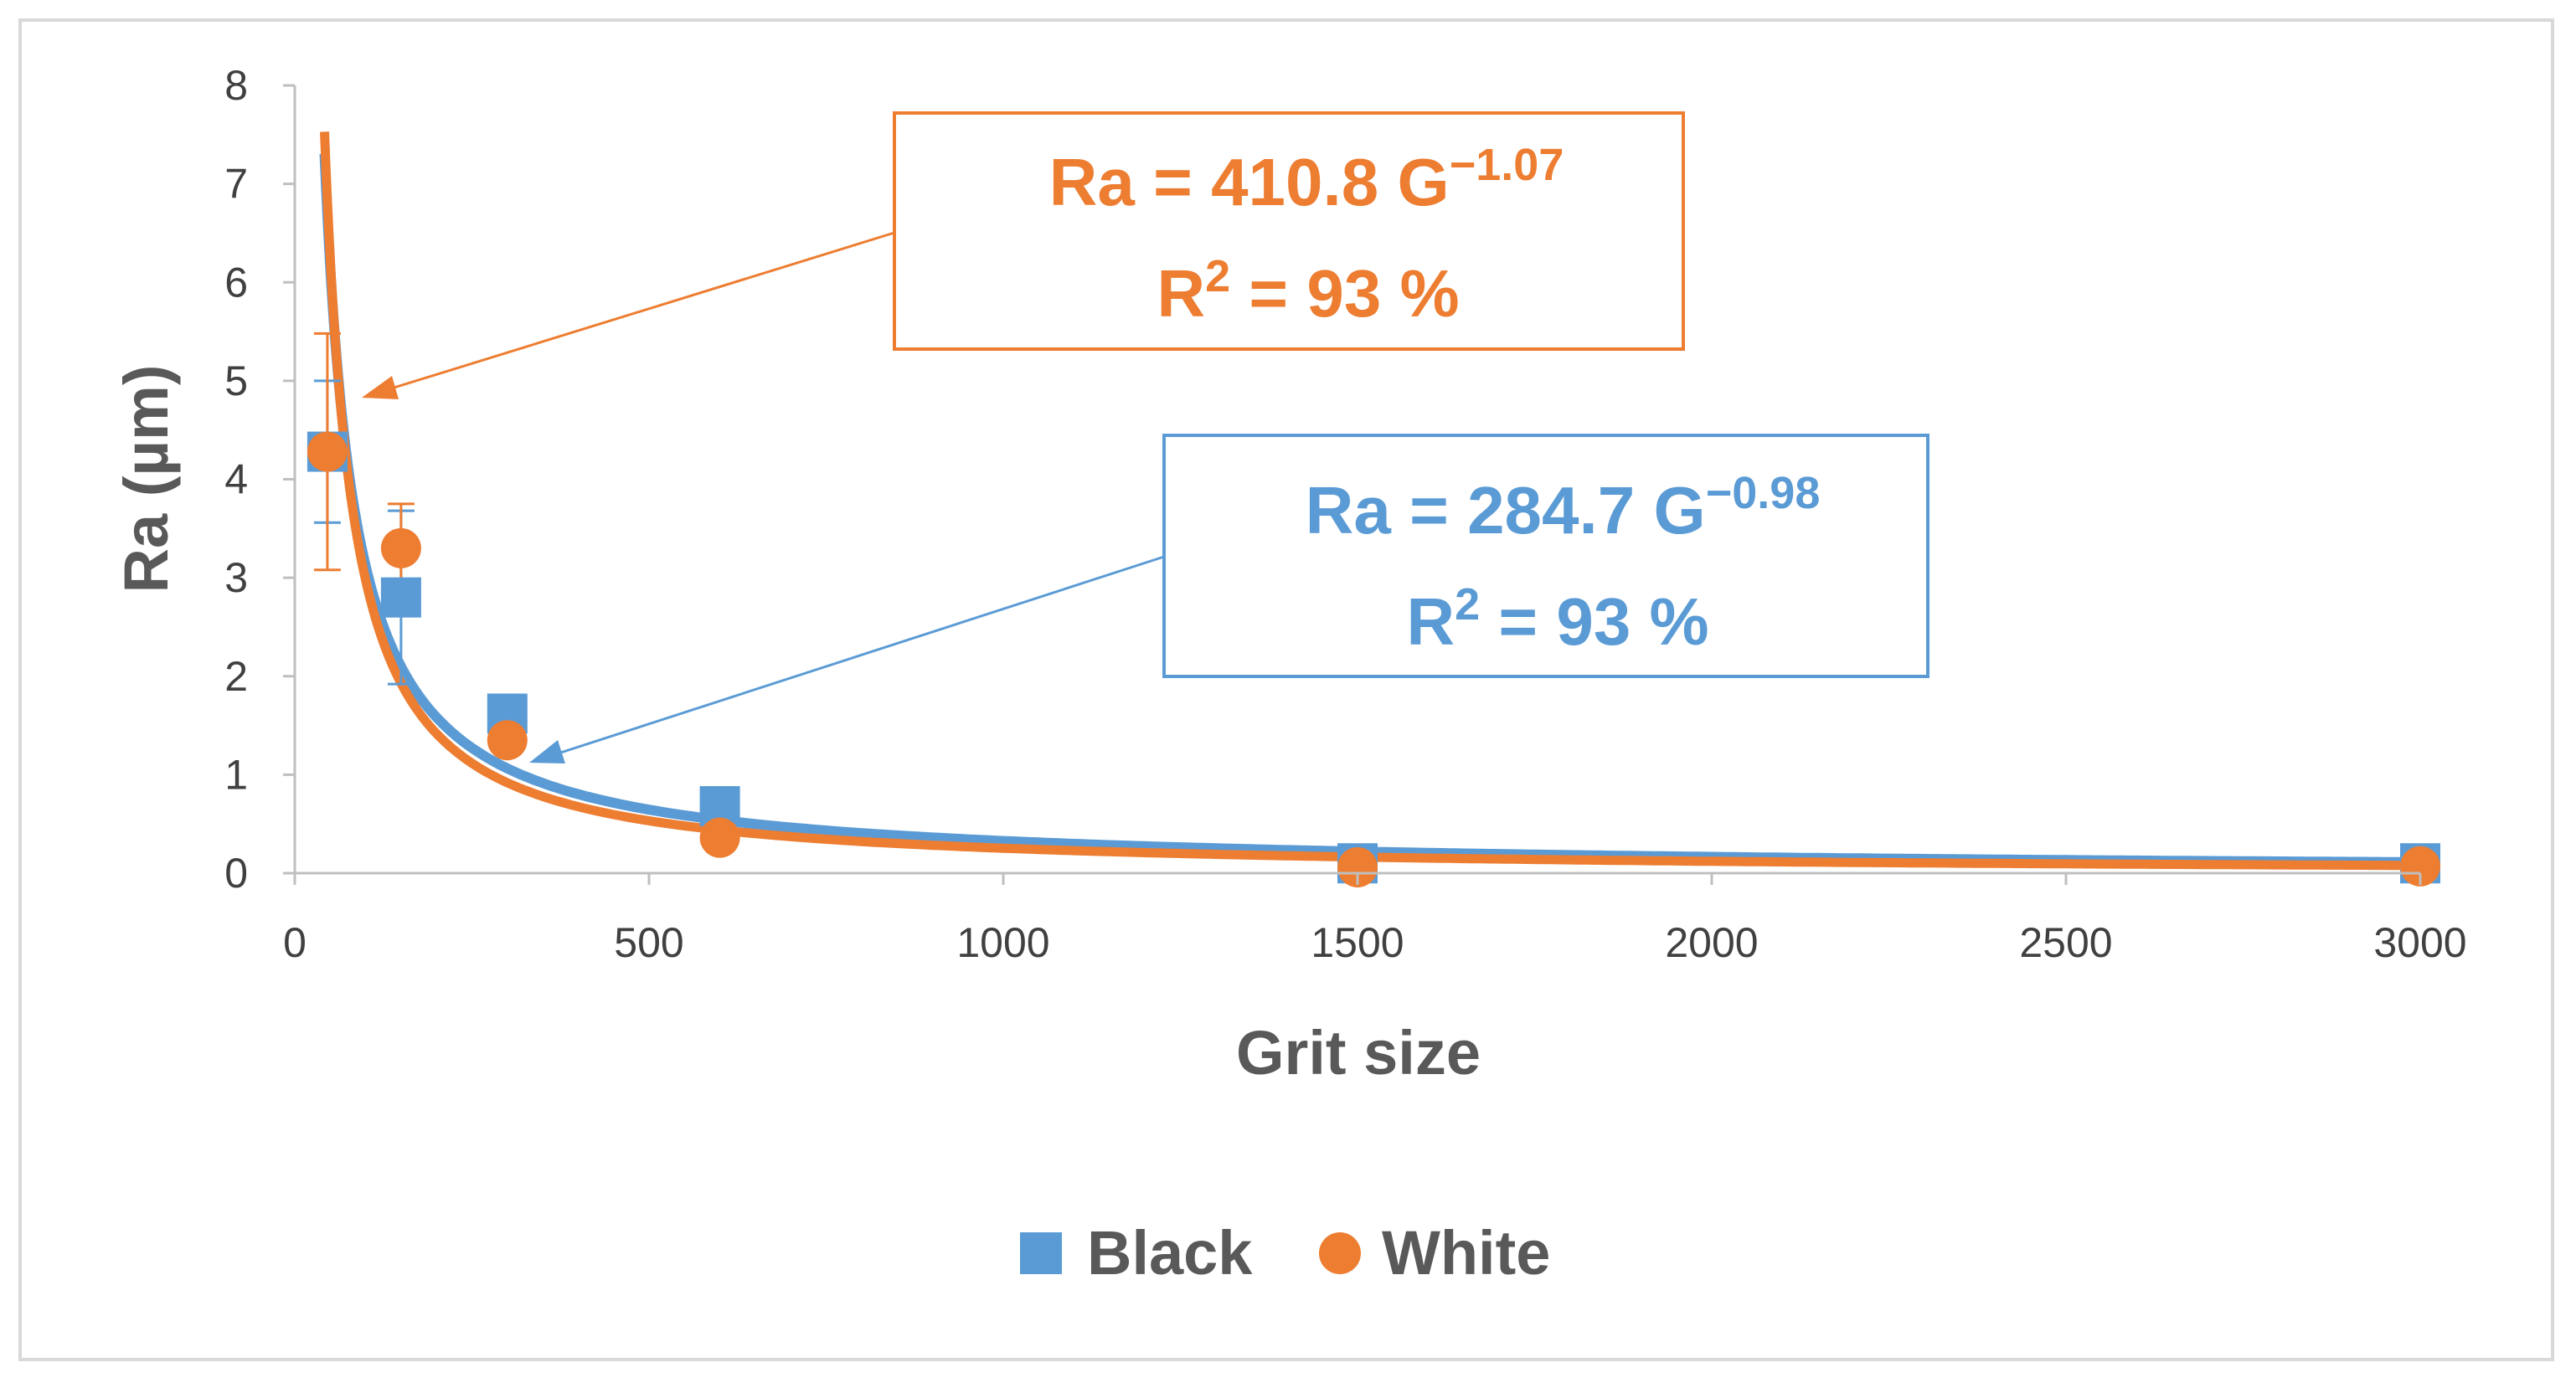 The width and height of the screenshot is (2576, 1383). I want to click on x-tick-label: 2500, so click(2065, 942).